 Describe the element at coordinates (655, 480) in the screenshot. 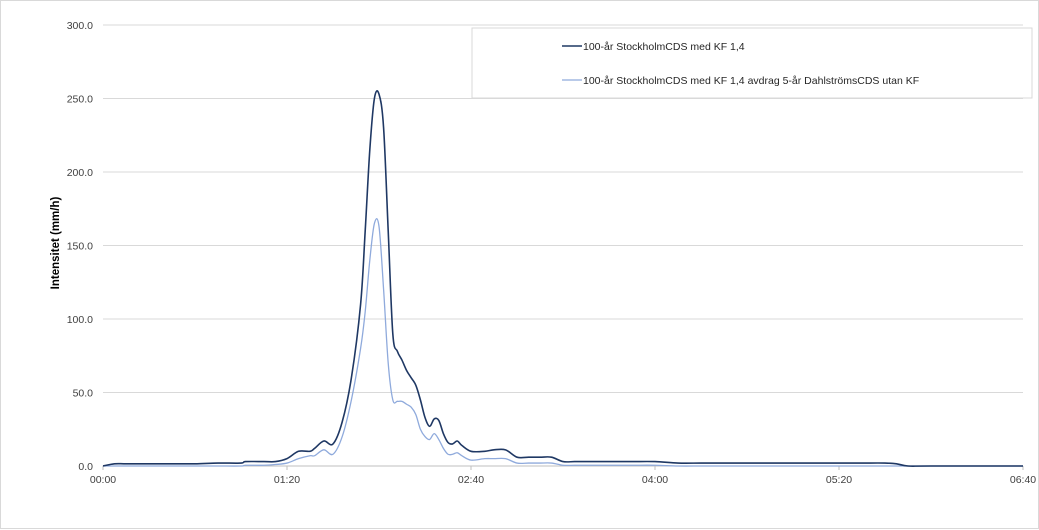

I see `x-tick-label: 04:00` at that location.